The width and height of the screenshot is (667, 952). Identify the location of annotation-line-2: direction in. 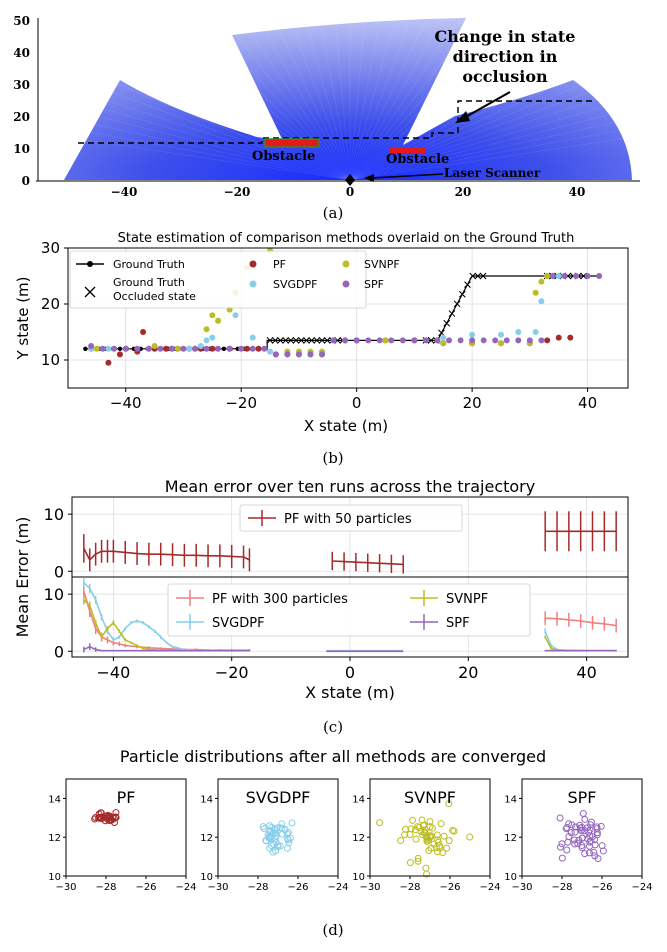
(505, 56).